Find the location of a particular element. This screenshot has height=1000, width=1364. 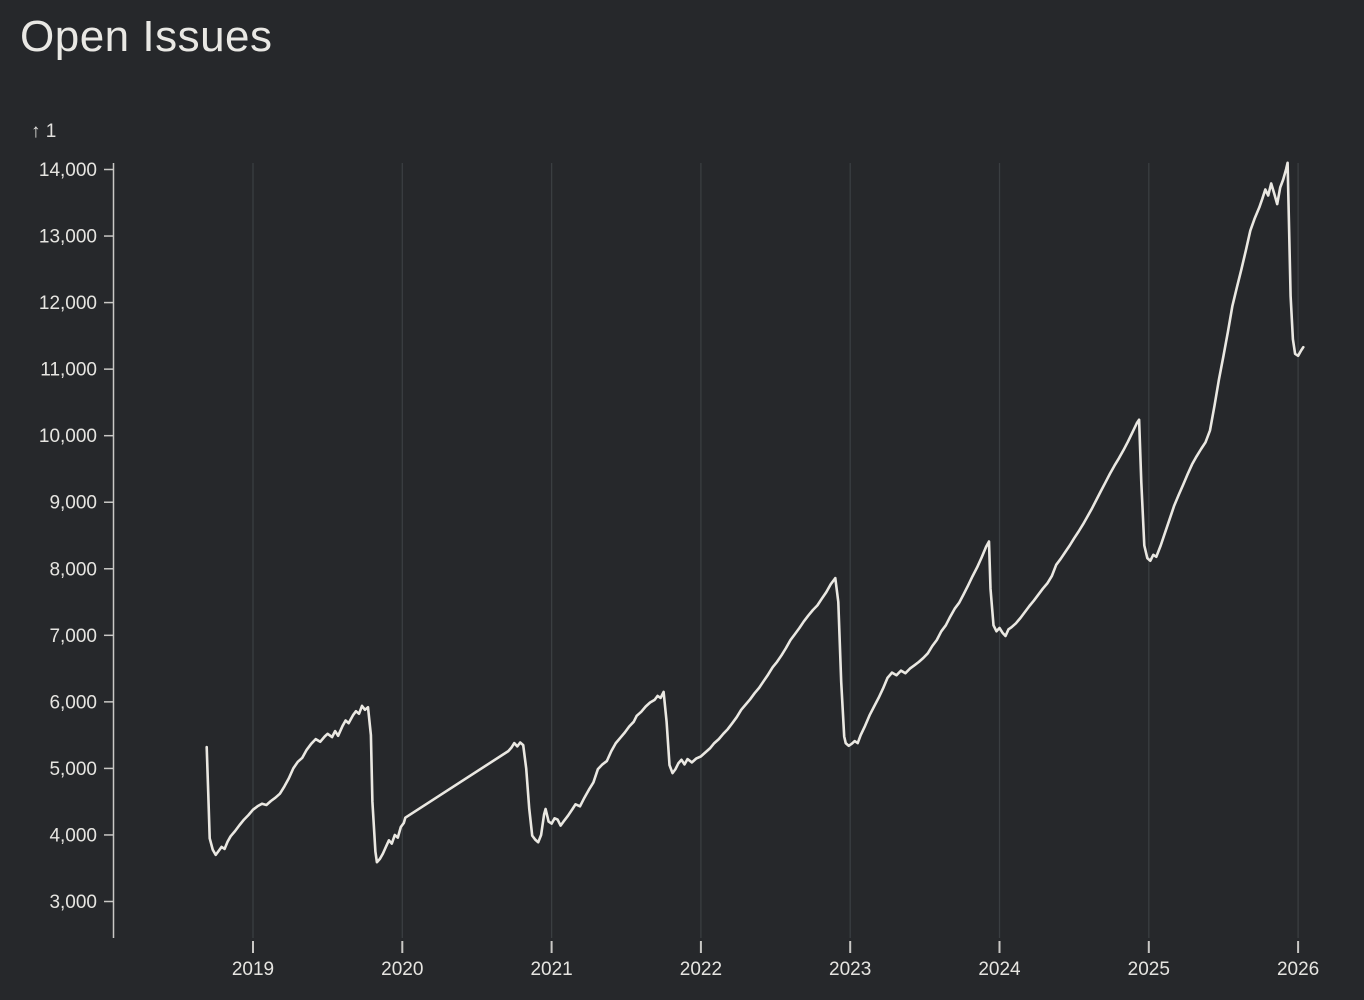

y-tick-label: 10,000 is located at coordinates (68, 436).